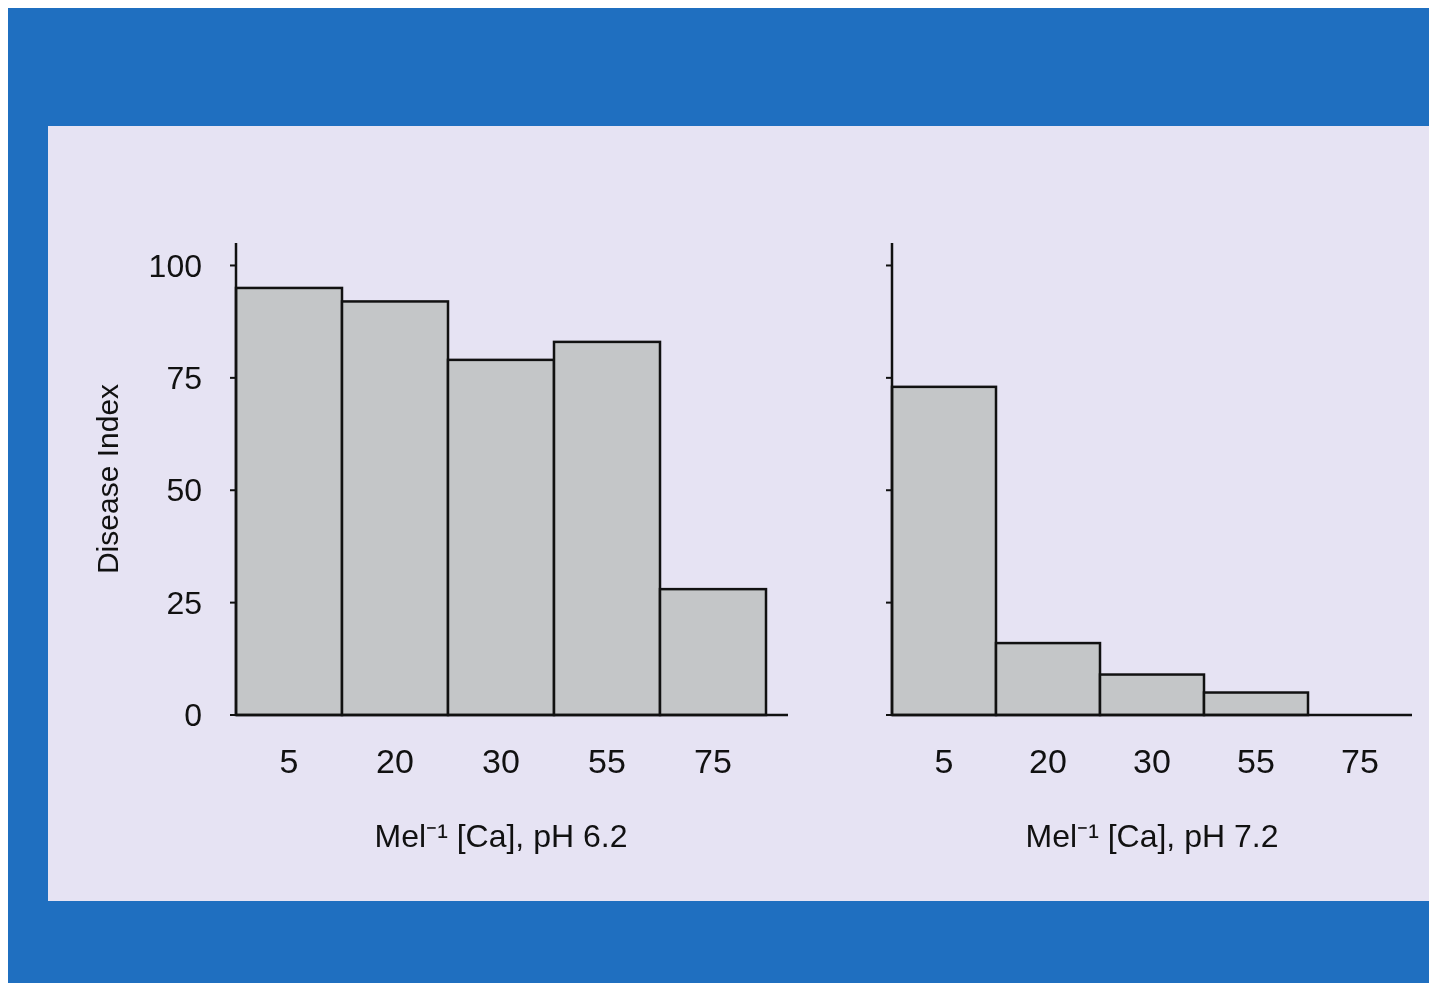 This screenshot has width=1437, height=983. What do you see at coordinates (184, 602) in the screenshot?
I see `y-tick-label: 25` at bounding box center [184, 602].